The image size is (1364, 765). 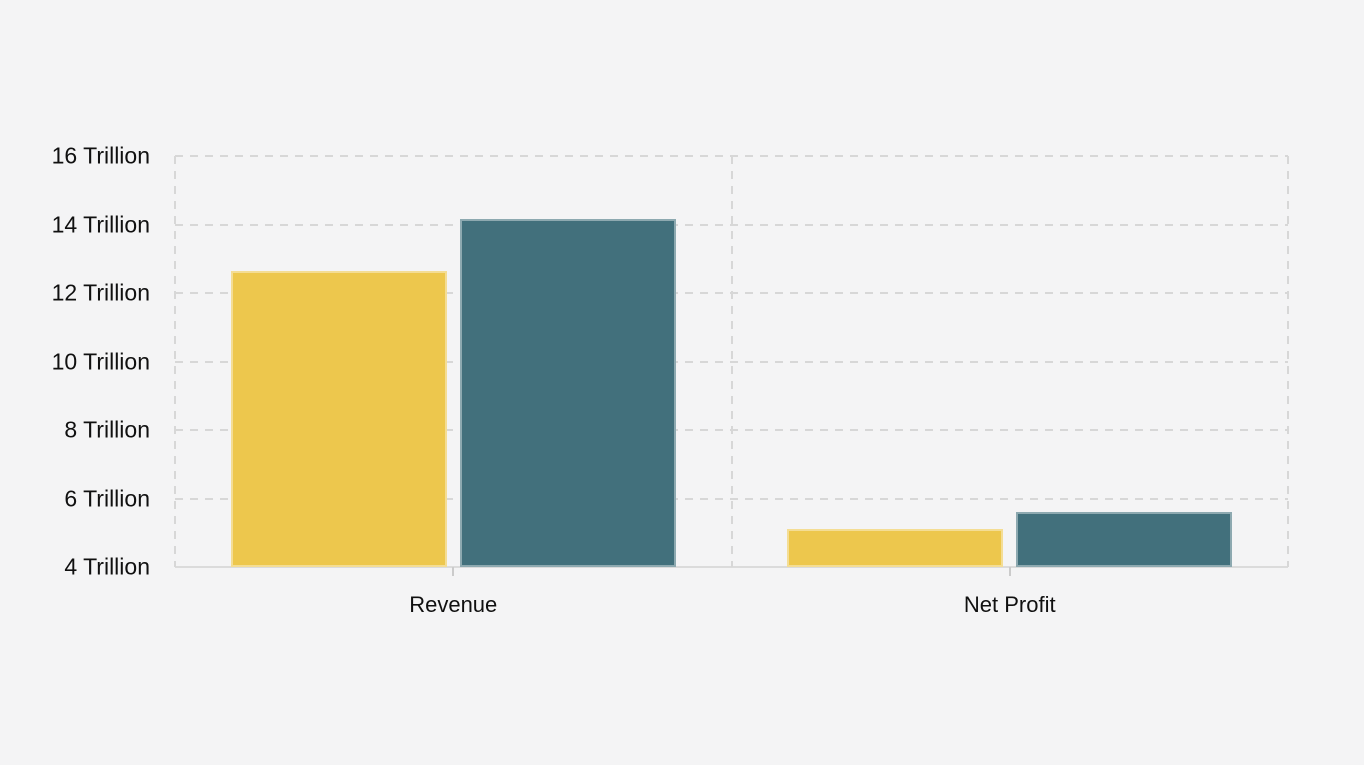 I want to click on x-axis-baseline, so click(x=731, y=567).